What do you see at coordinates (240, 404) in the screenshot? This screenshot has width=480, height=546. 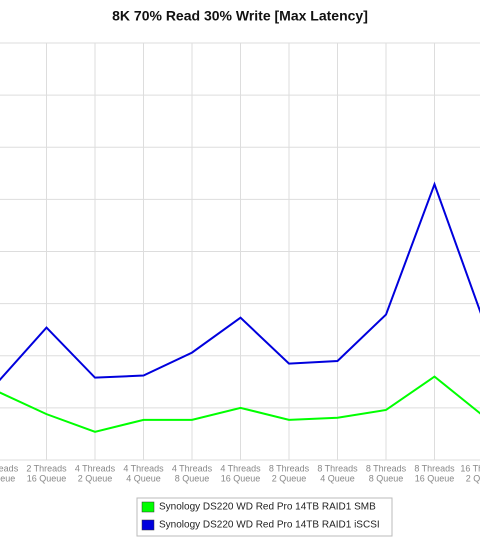 I see `series-line` at bounding box center [240, 404].